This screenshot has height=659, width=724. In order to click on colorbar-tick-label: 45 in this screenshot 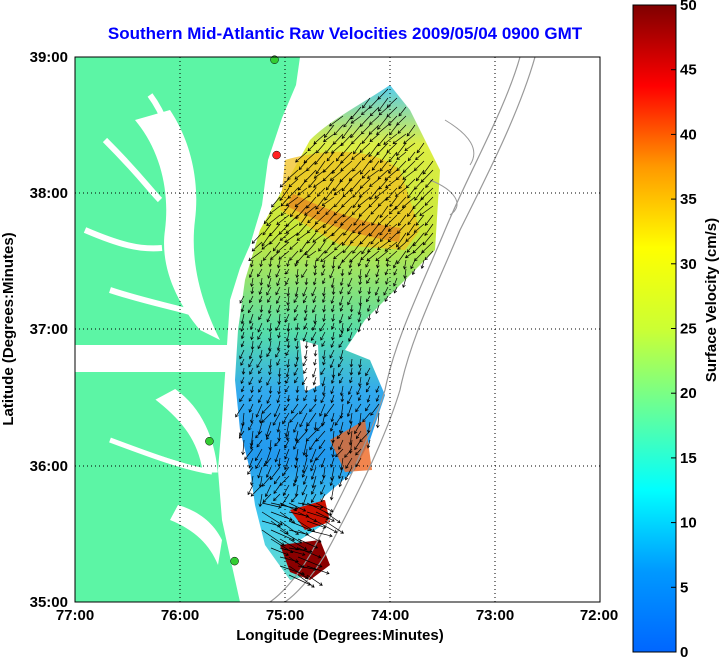, I will do `click(688, 70)`.